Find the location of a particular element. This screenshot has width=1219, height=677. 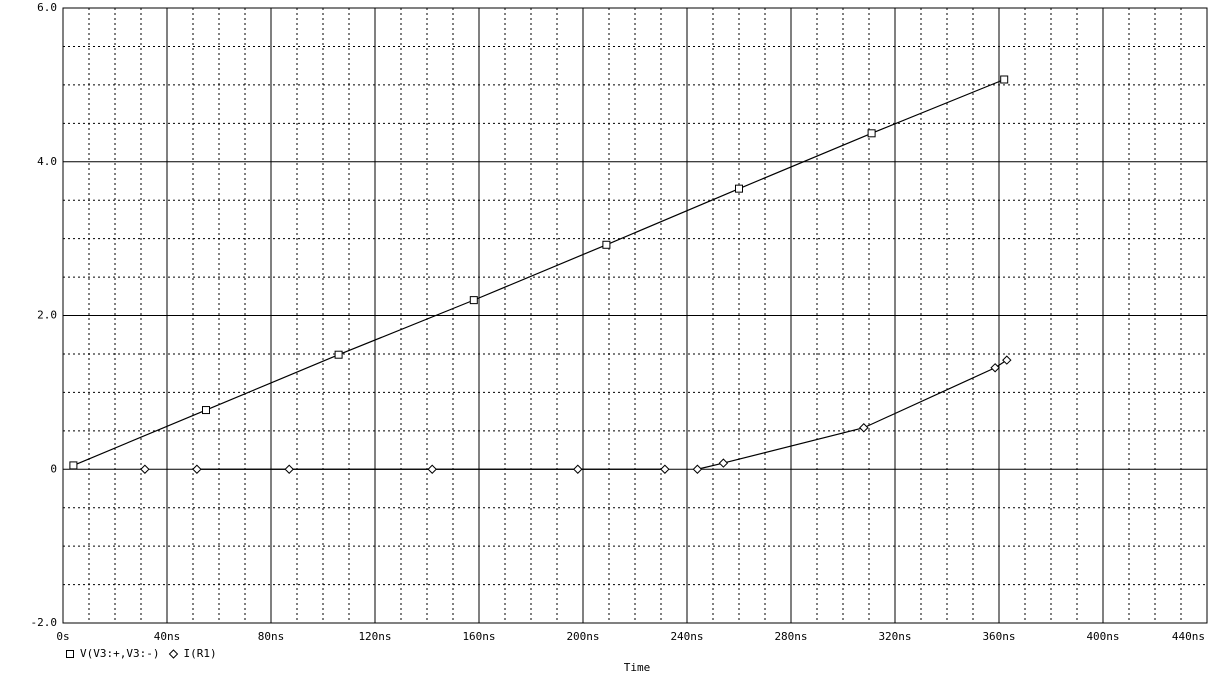

legend-label: I(R1) is located at coordinates (199, 653).